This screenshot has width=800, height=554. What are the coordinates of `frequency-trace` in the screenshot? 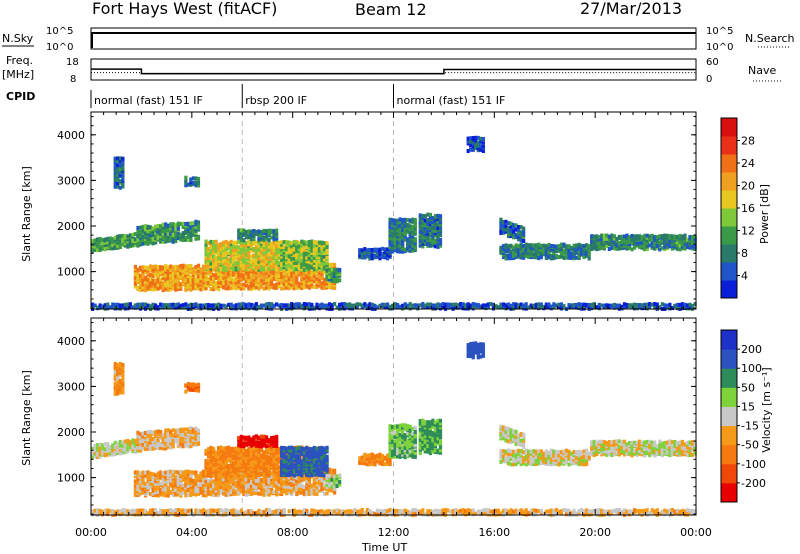 It's located at (393, 71).